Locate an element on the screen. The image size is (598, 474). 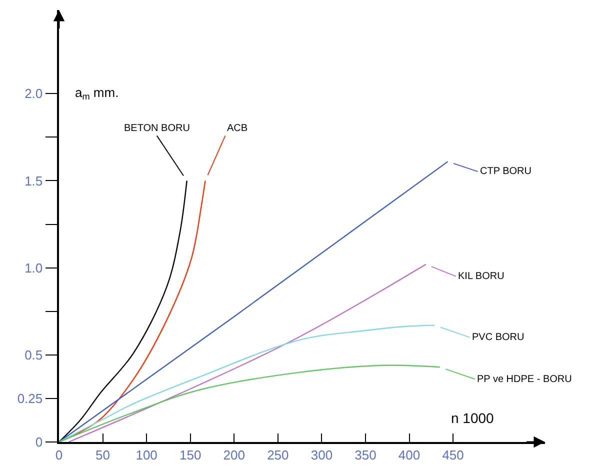
x-tick-label: 200 is located at coordinates (234, 454).